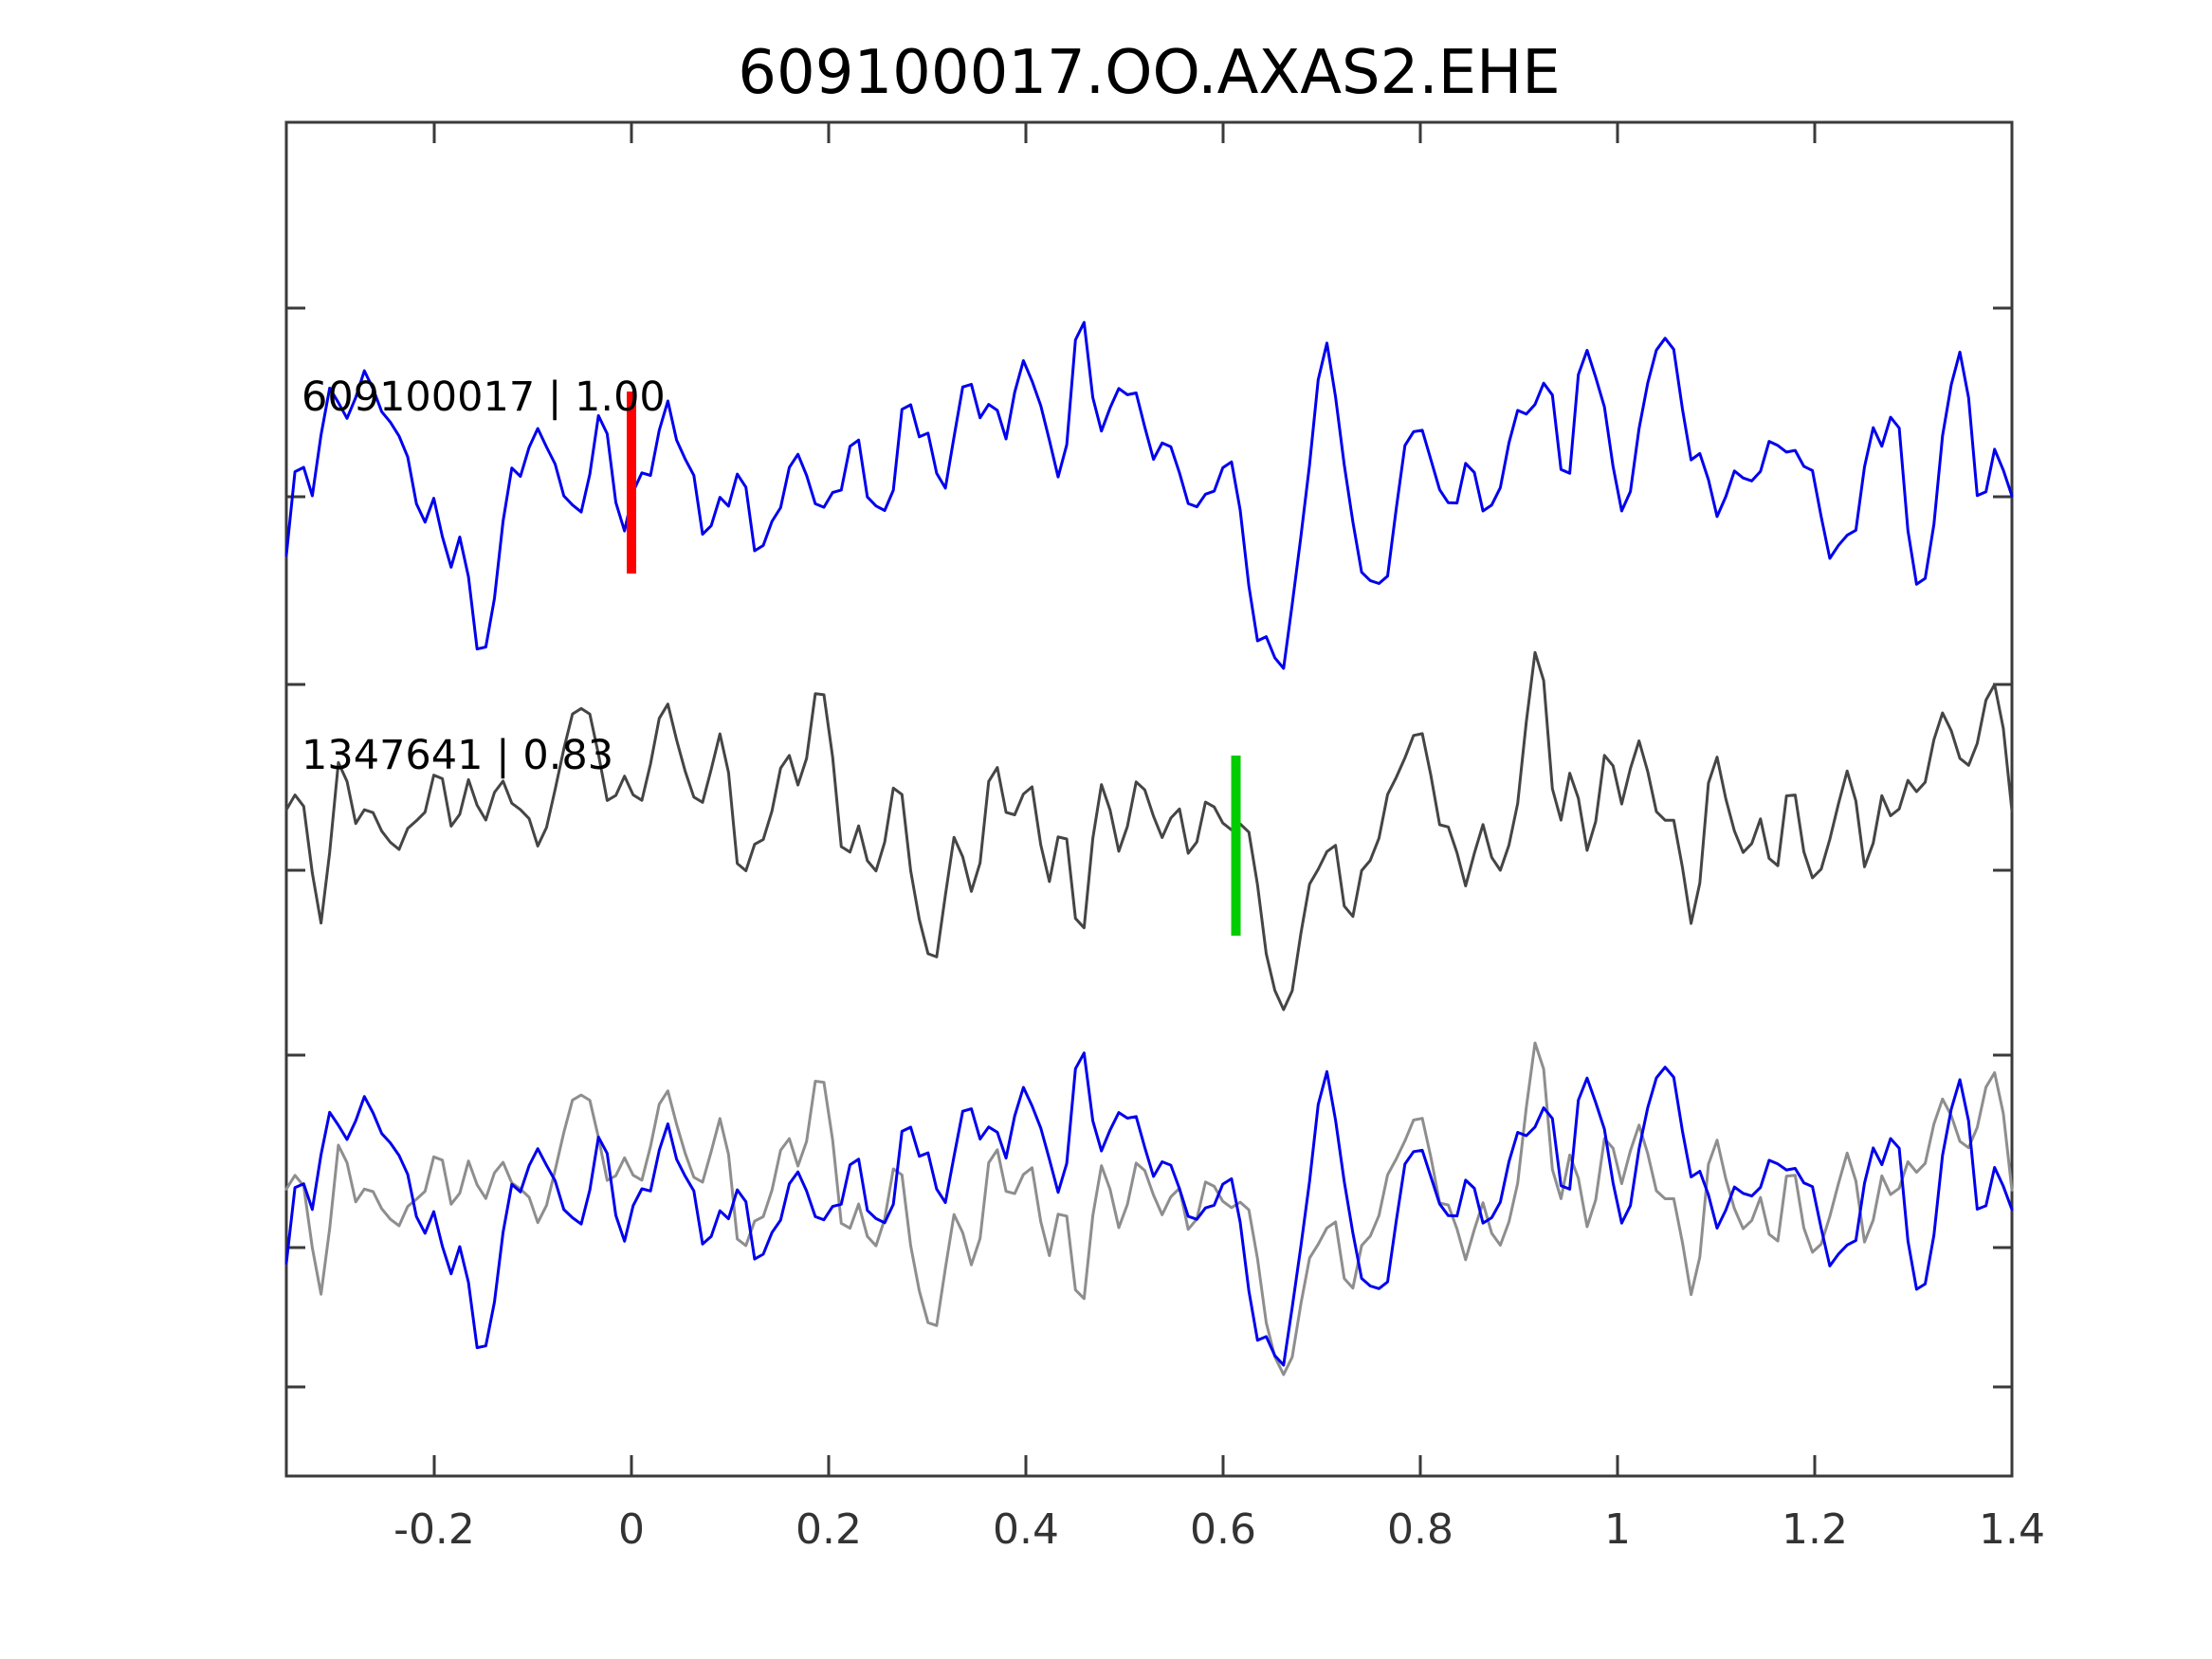 The width and height of the screenshot is (2212, 1659). I want to click on x-tick-label: 1, so click(1617, 1529).